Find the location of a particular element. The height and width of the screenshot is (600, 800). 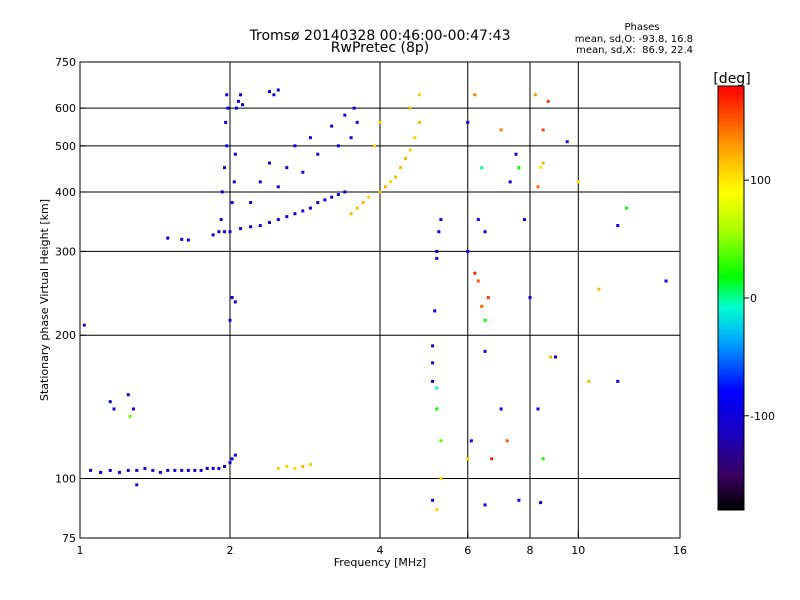

y-tick-label: 600 is located at coordinates (65, 108).